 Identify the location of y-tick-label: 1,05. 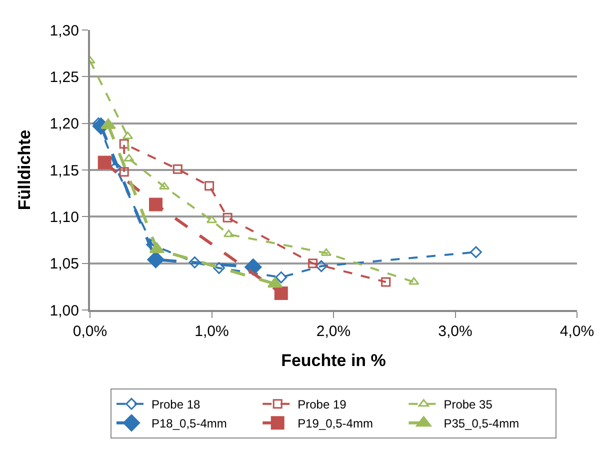
(64, 264).